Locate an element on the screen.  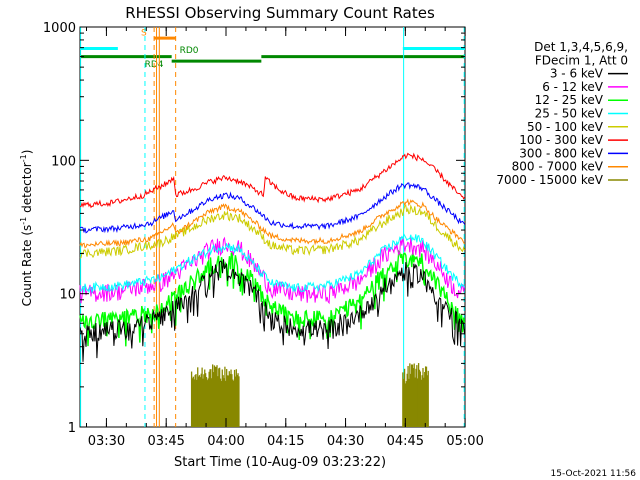
legend-label-50-100-kev: 50 - 100 keV is located at coordinates (565, 127).